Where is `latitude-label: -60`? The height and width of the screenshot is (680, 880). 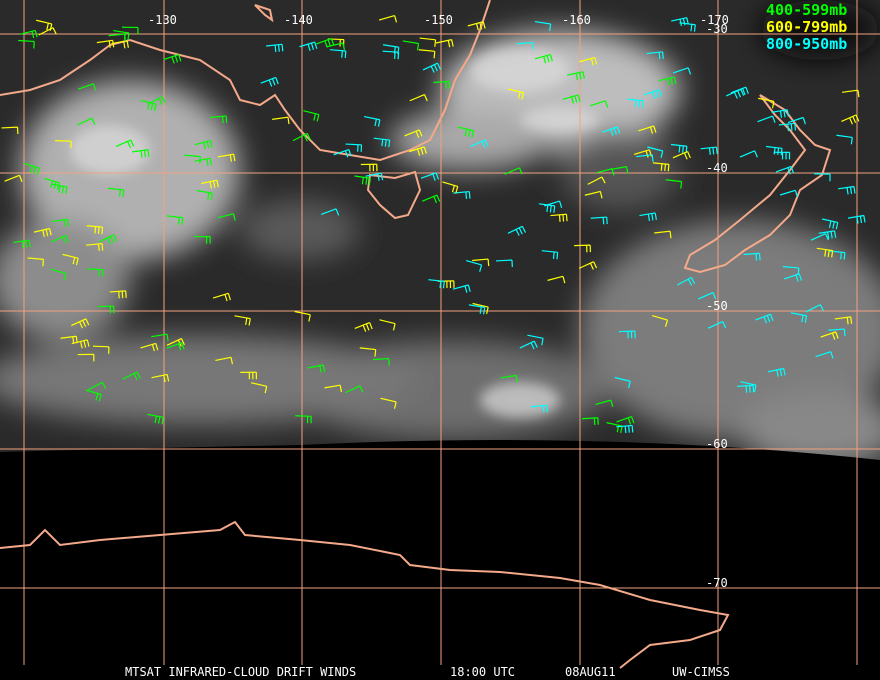
latitude-label: -60 is located at coordinates (717, 444).